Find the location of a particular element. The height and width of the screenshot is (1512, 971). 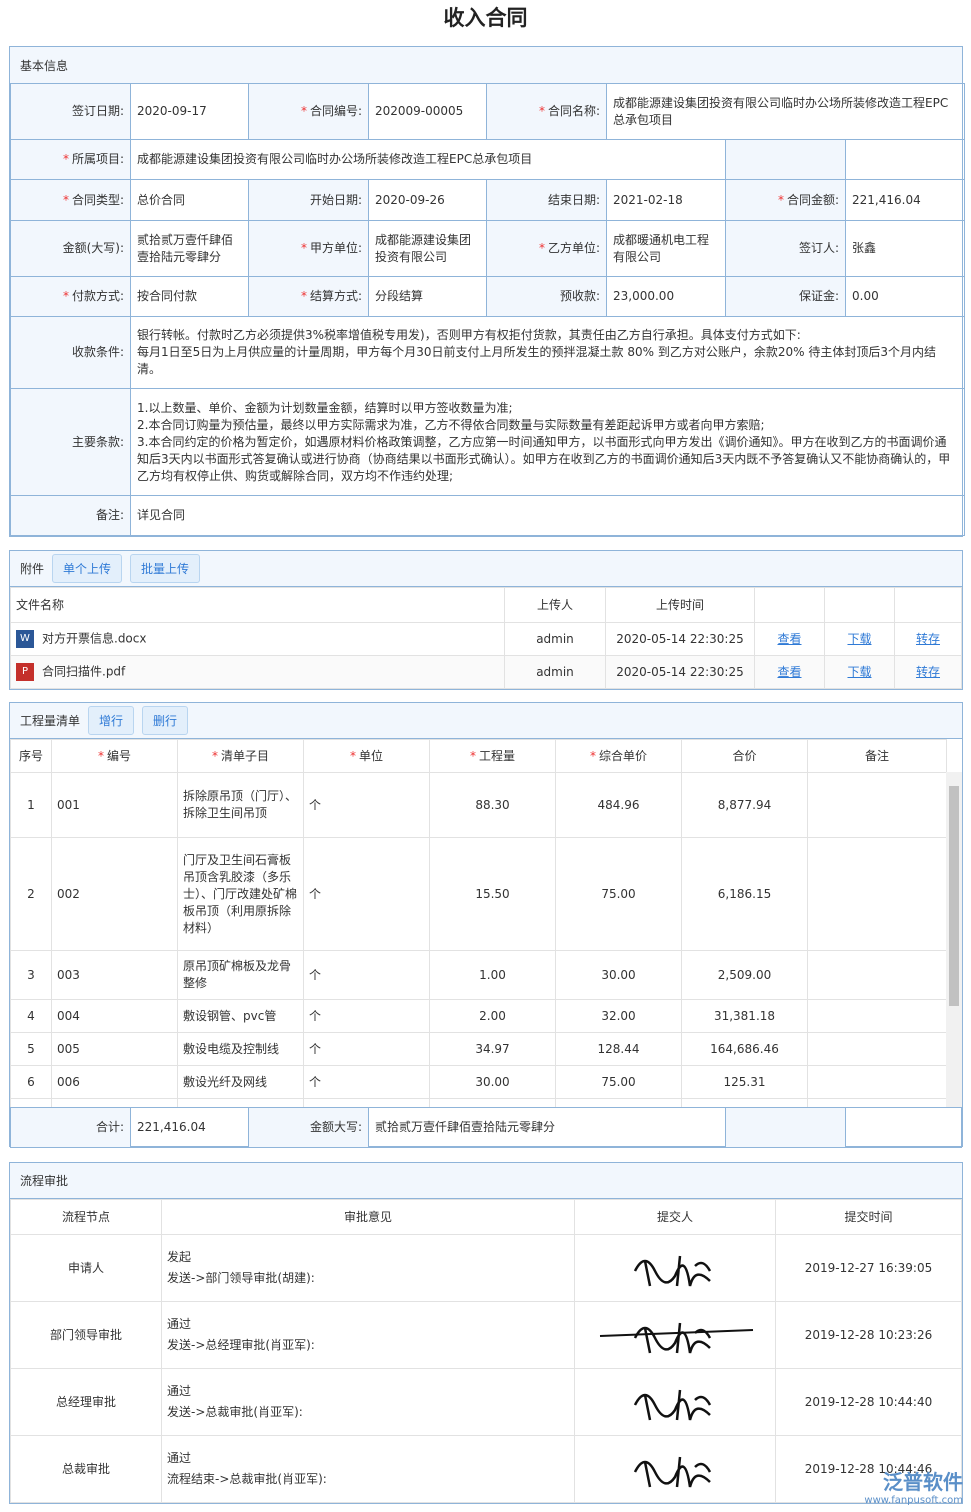

cell: 5 is located at coordinates (31, 1049).